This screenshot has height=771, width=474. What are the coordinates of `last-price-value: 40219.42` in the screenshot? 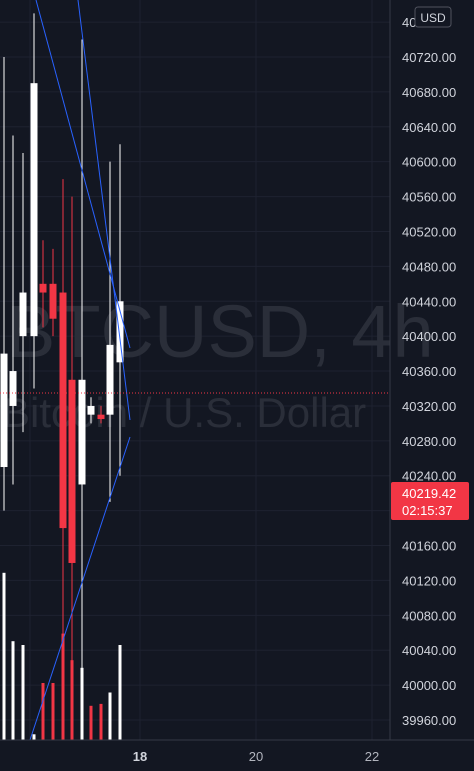 It's located at (429, 493).